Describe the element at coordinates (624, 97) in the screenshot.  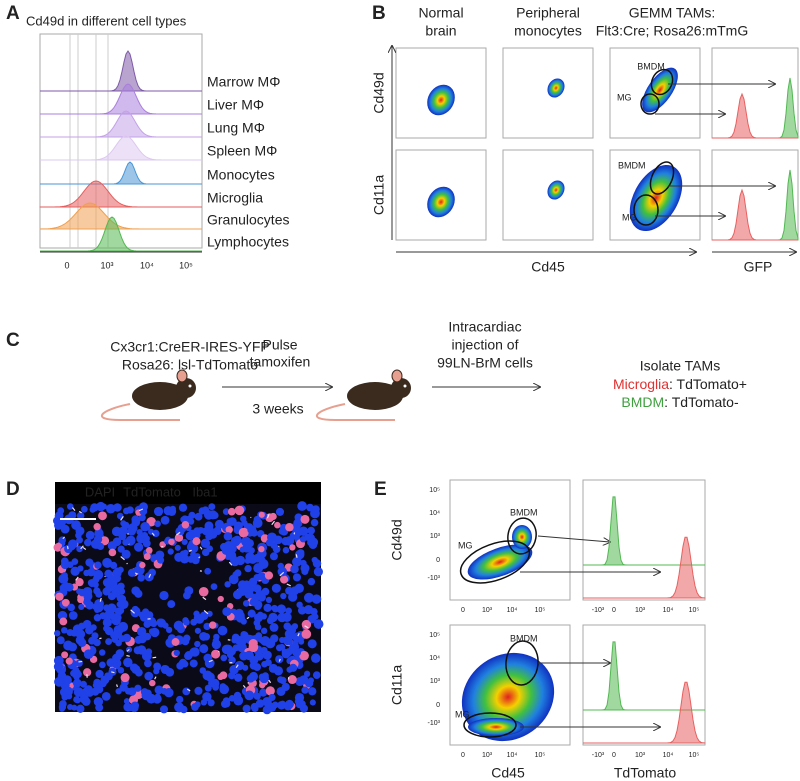
I see `gate-label: MG` at that location.